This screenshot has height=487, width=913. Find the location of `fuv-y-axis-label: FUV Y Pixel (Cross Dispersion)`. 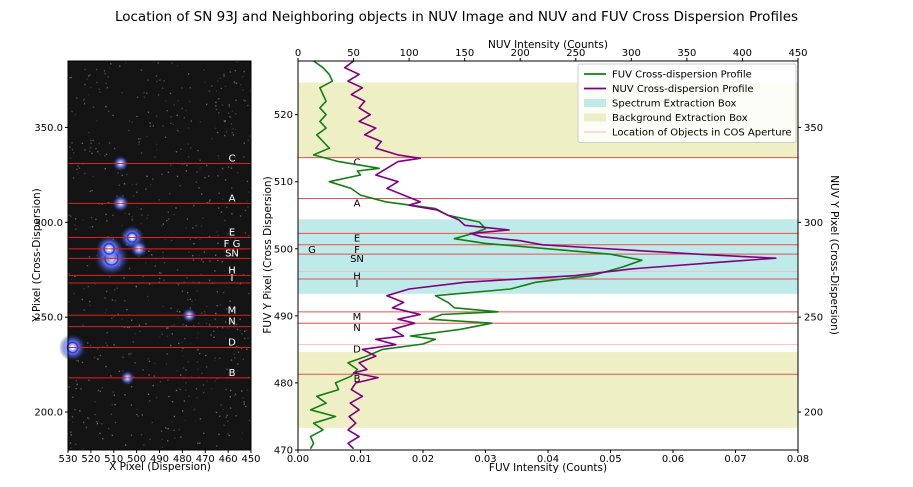

fuv-y-axis-label: FUV Y Pixel (Cross Dispersion) is located at coordinates (268, 254).